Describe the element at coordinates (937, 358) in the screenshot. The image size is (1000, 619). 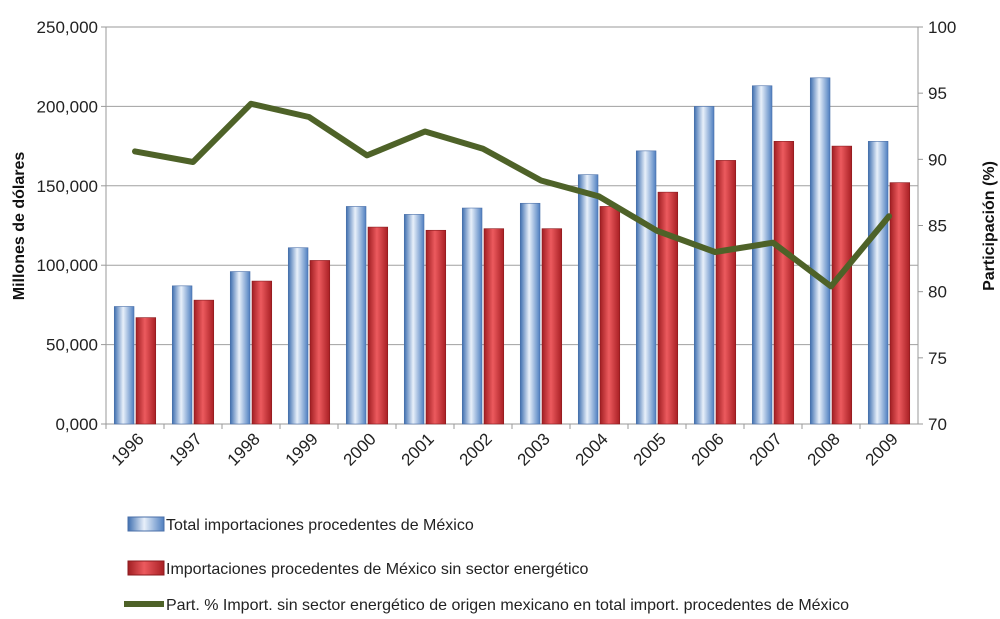
I see `y-right-tick-label: 75` at that location.